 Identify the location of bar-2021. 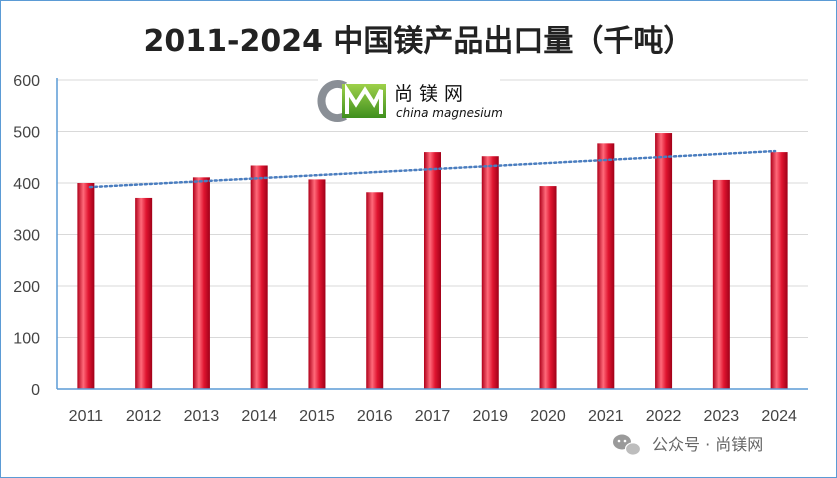
(606, 266).